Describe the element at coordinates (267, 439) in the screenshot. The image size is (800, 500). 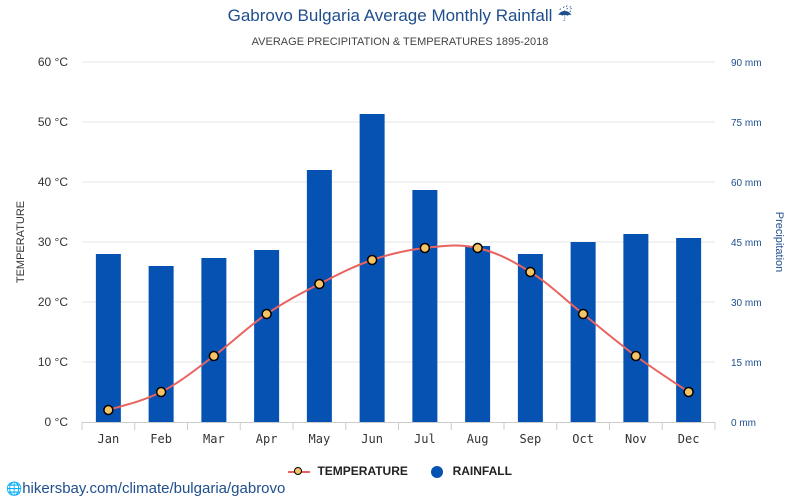
I see `x-tick-label: Apr` at that location.